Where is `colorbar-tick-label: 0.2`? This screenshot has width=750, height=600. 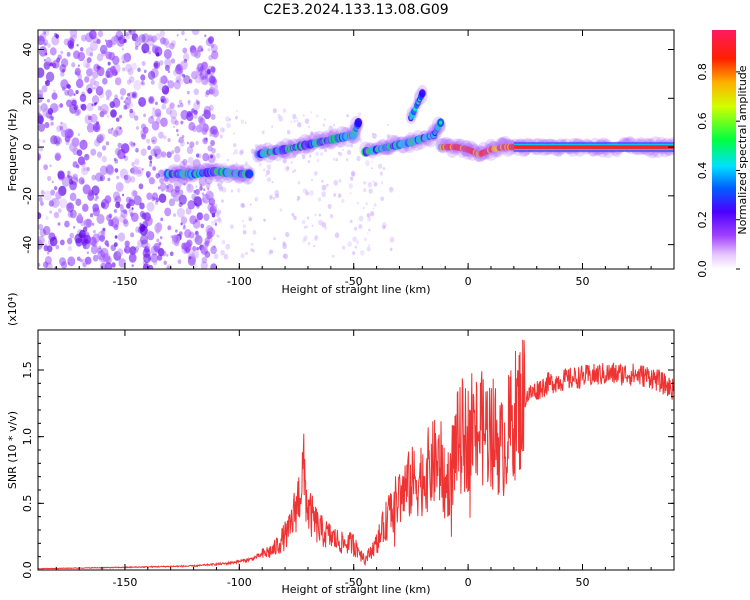 colorbar-tick-label: 0.2 is located at coordinates (702, 220).